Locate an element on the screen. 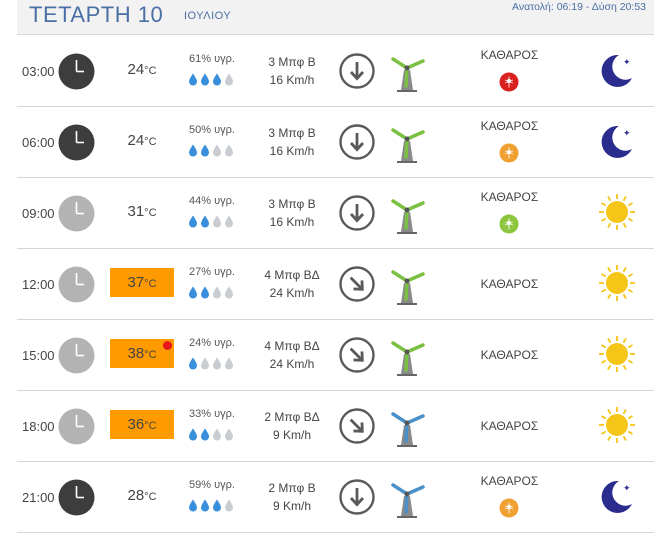 This screenshot has height=535, width=671. temperature-value: 36 is located at coordinates (136, 424).